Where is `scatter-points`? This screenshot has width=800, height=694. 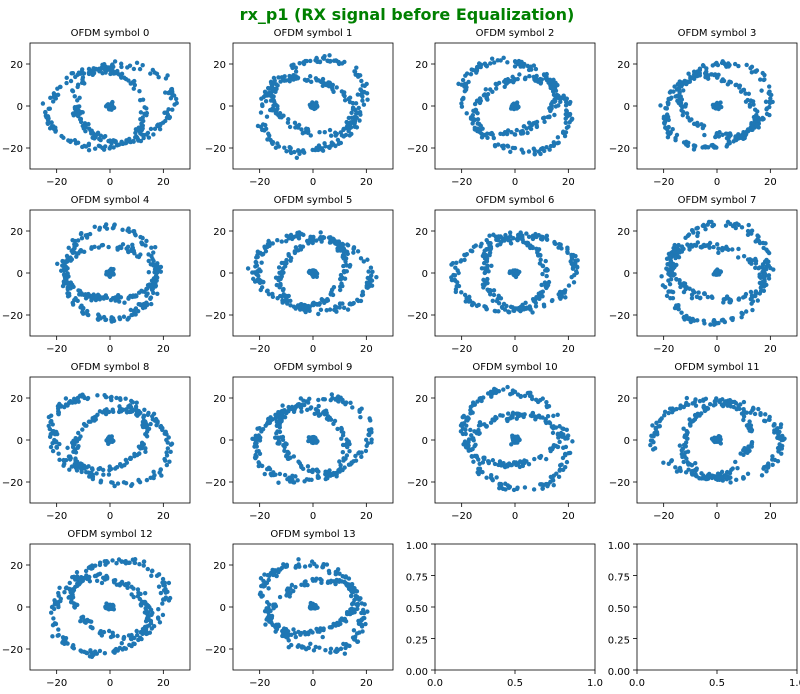
scatter-points is located at coordinates (111, 608).